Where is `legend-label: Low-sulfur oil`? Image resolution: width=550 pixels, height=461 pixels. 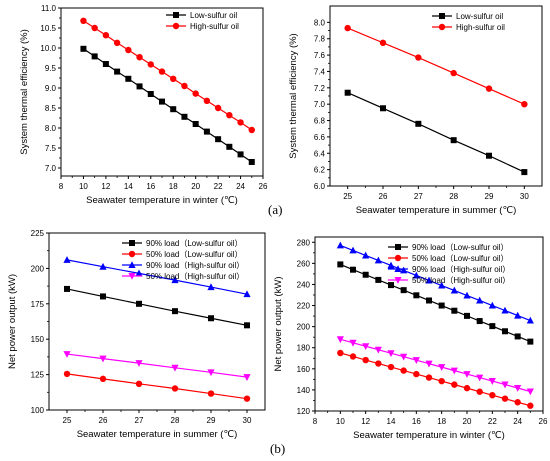
legend-label: Low-sulfur oil is located at coordinates (479, 16).